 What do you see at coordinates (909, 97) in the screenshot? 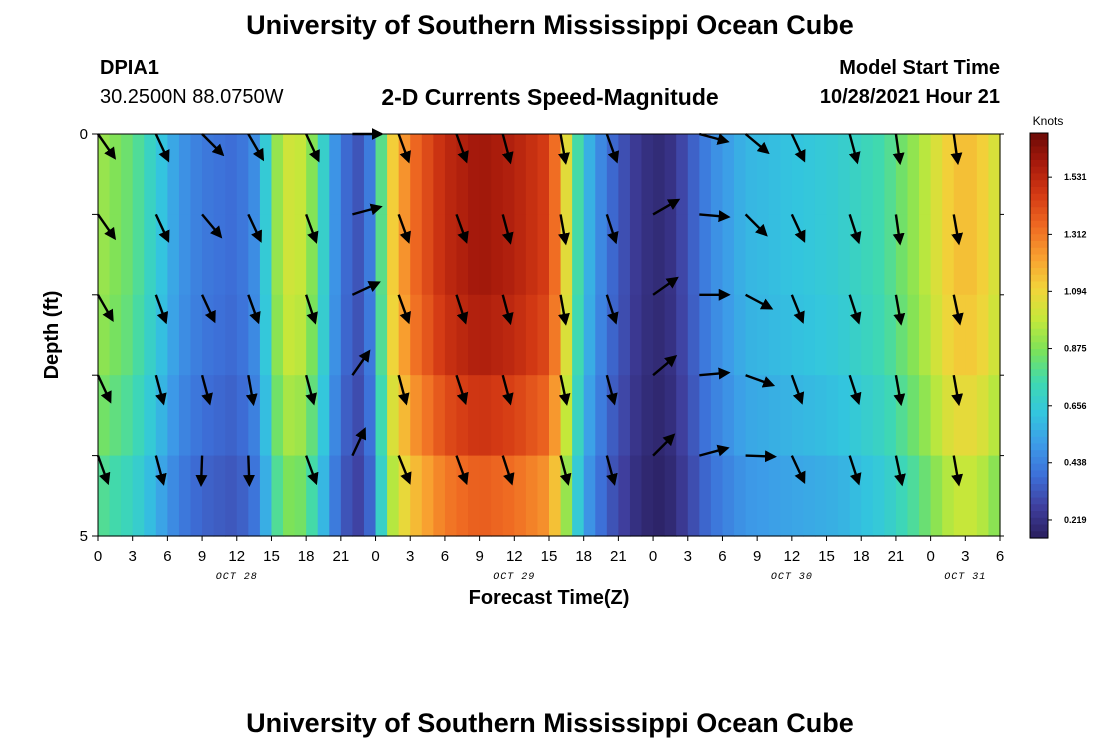
I see `model-start-value: 10/28/2021 Hour 21` at bounding box center [909, 97].